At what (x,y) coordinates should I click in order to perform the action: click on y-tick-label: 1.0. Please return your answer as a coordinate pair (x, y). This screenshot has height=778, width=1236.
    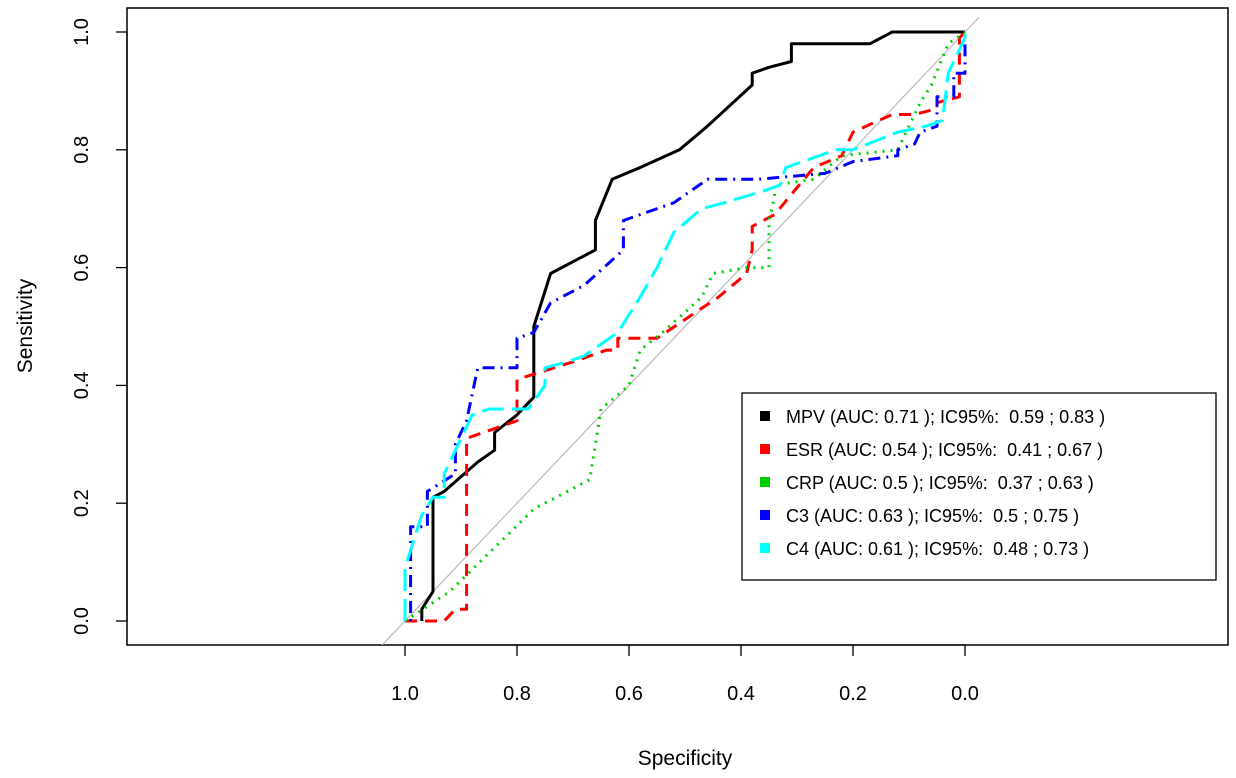
    Looking at the image, I should click on (82, 32).